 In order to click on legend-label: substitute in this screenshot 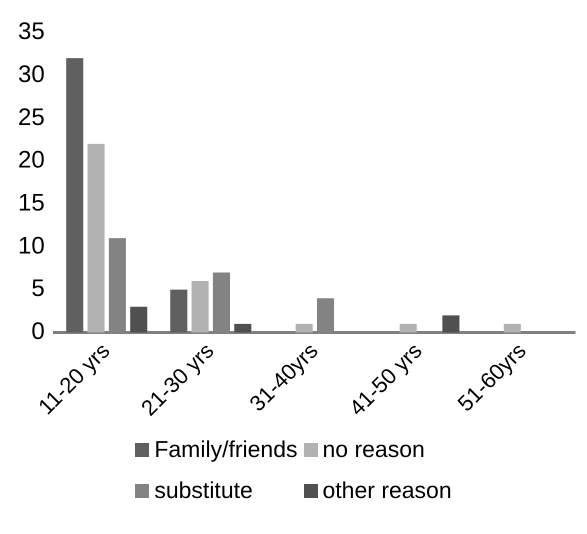, I will do `click(203, 490)`.